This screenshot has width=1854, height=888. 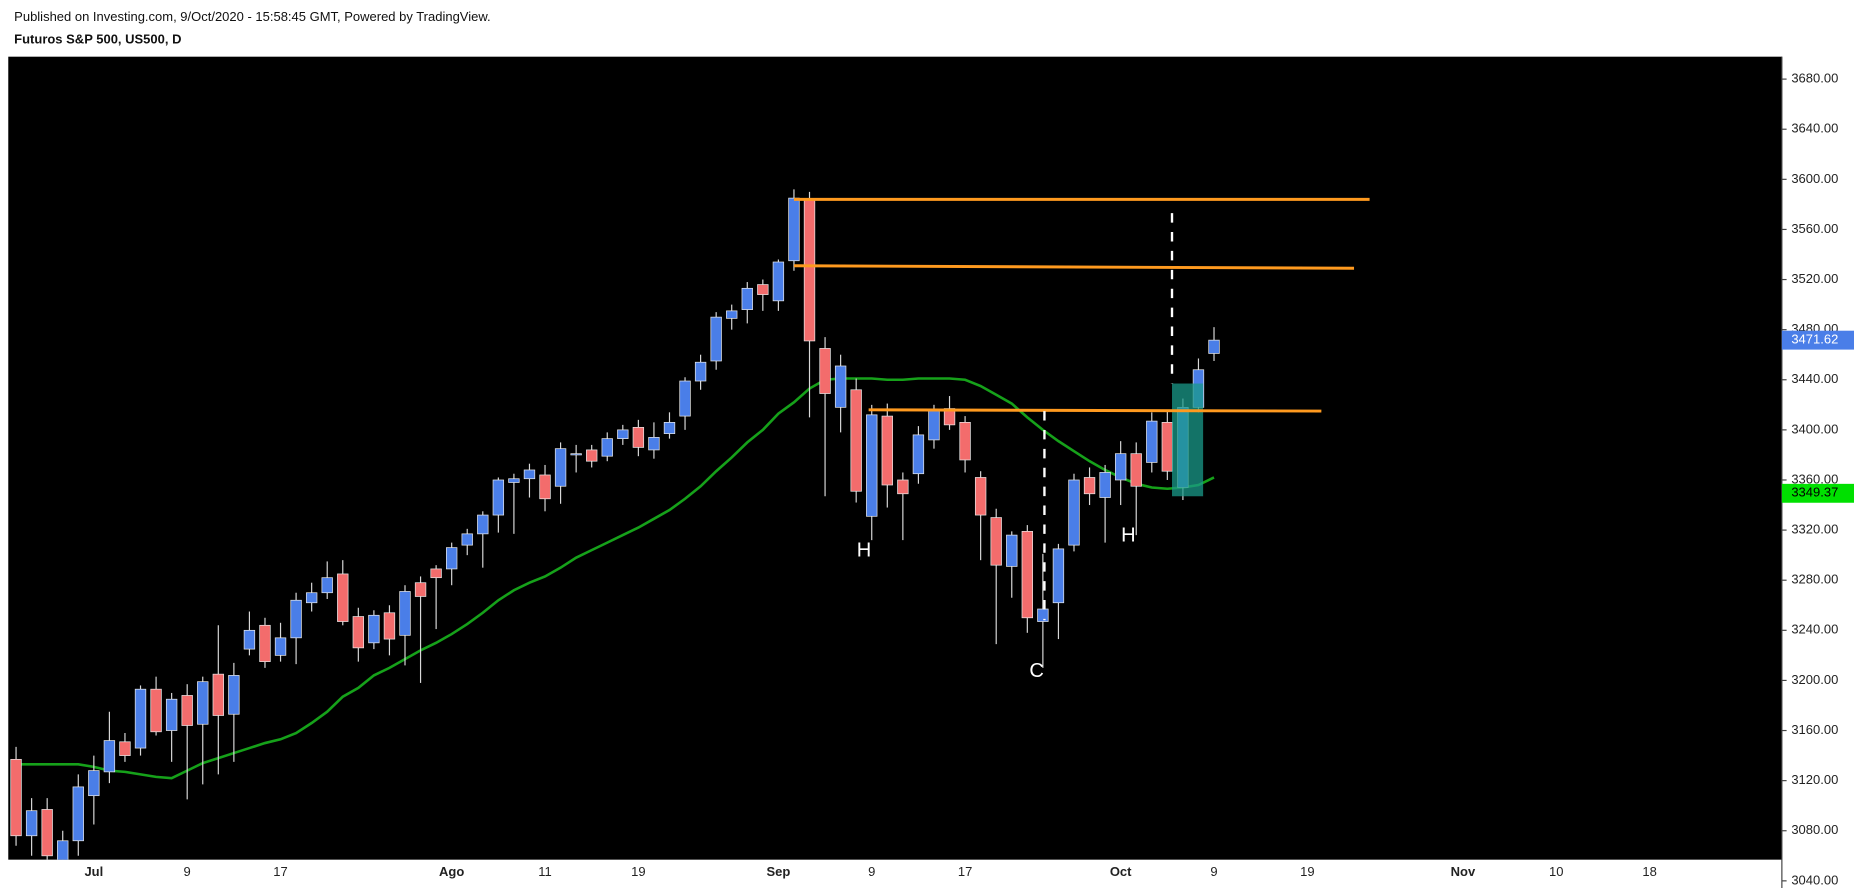 What do you see at coordinates (1121, 871) in the screenshot?
I see `x-tick-label: Oct` at bounding box center [1121, 871].